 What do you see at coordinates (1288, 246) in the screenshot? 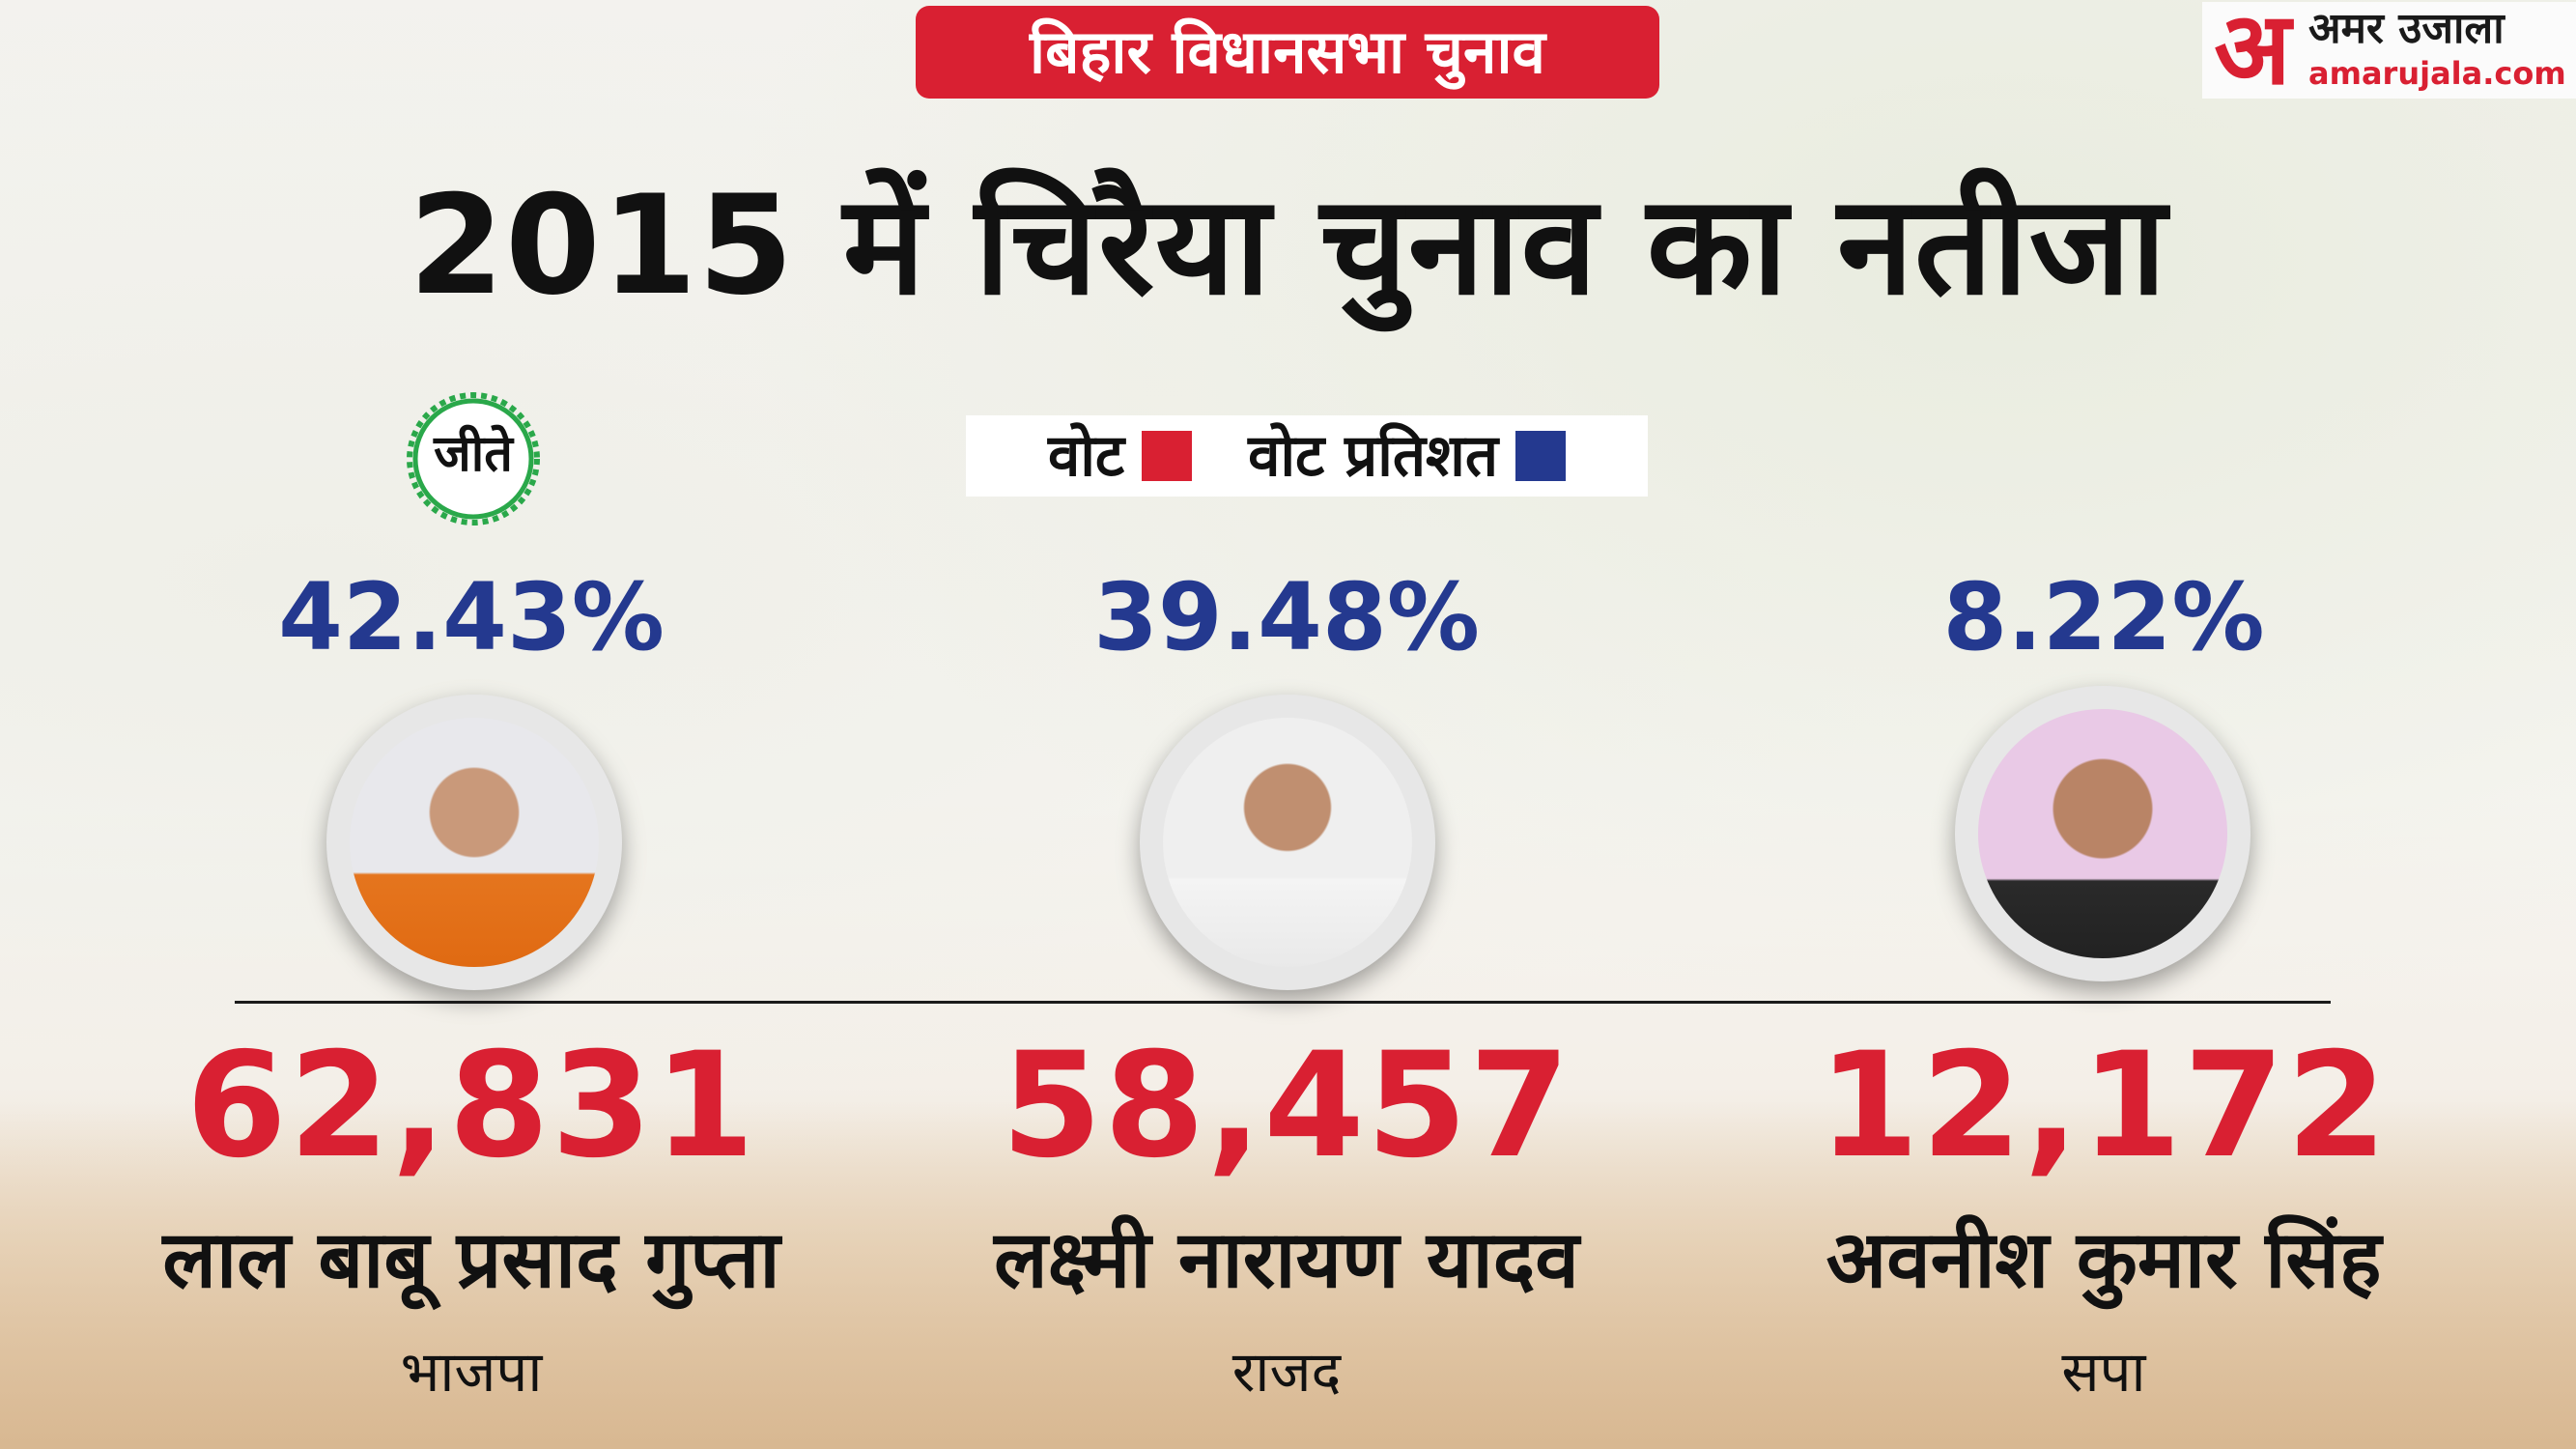
I see `page-title: 2015 में चिरैया चुनाव का नतीजा` at bounding box center [1288, 246].